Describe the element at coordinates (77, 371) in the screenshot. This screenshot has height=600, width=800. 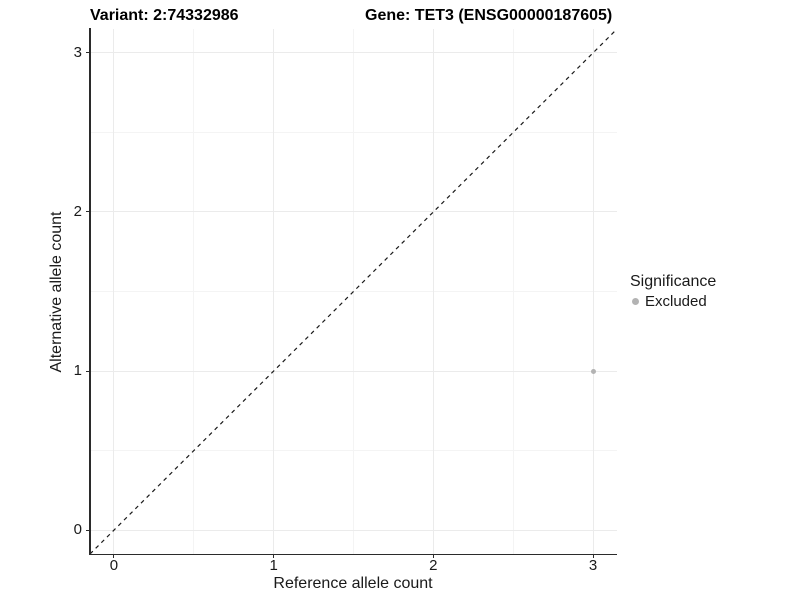
I see `y-tick-label: 1` at that location.